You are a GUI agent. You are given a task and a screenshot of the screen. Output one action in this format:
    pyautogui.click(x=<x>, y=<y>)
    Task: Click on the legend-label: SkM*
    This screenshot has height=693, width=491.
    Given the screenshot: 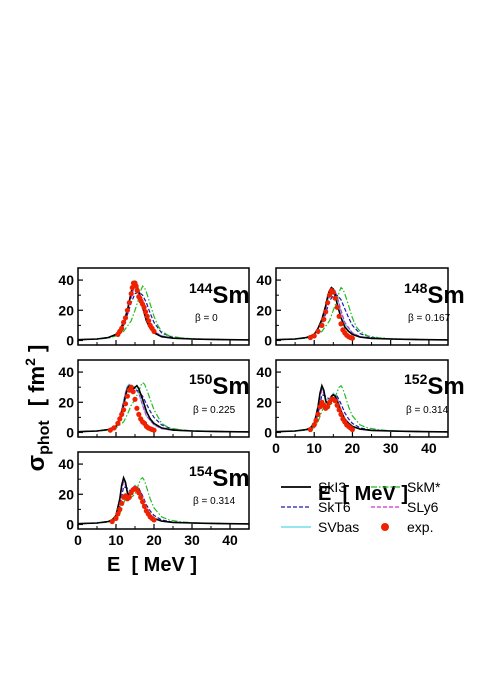 What is the action you would take?
    pyautogui.click(x=424, y=487)
    